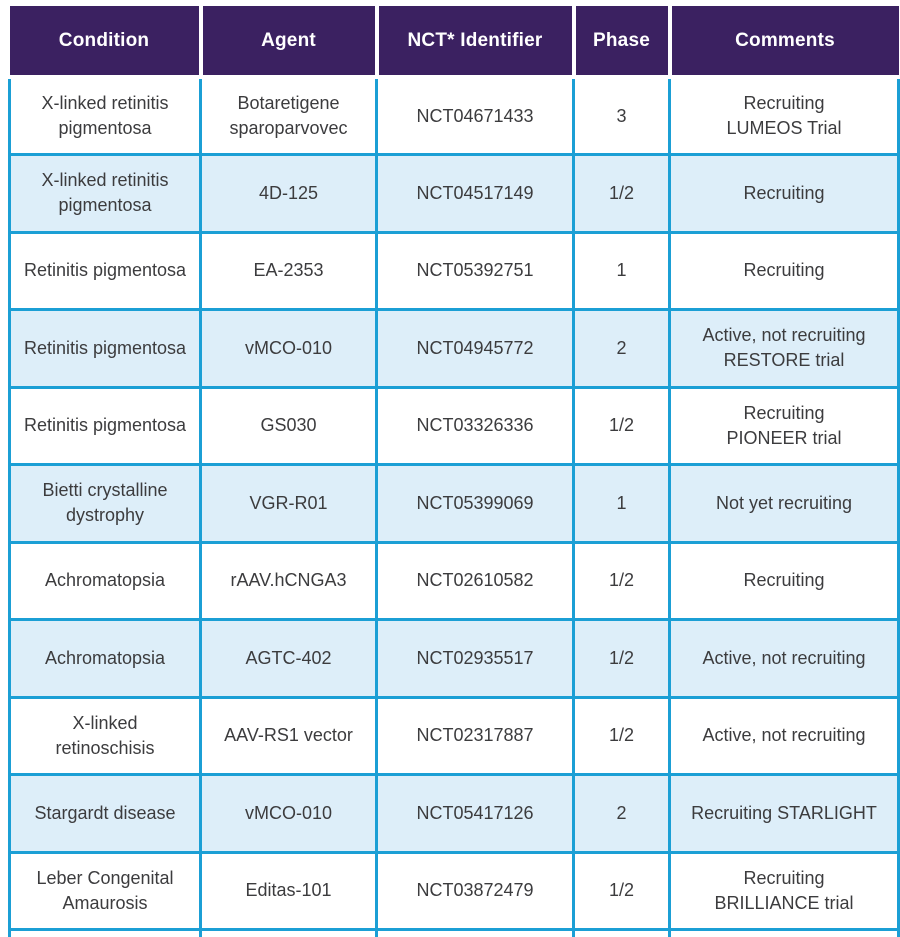 This screenshot has width=900, height=937. Describe the element at coordinates (475, 932) in the screenshot. I see `cell-nct-identifier` at that location.